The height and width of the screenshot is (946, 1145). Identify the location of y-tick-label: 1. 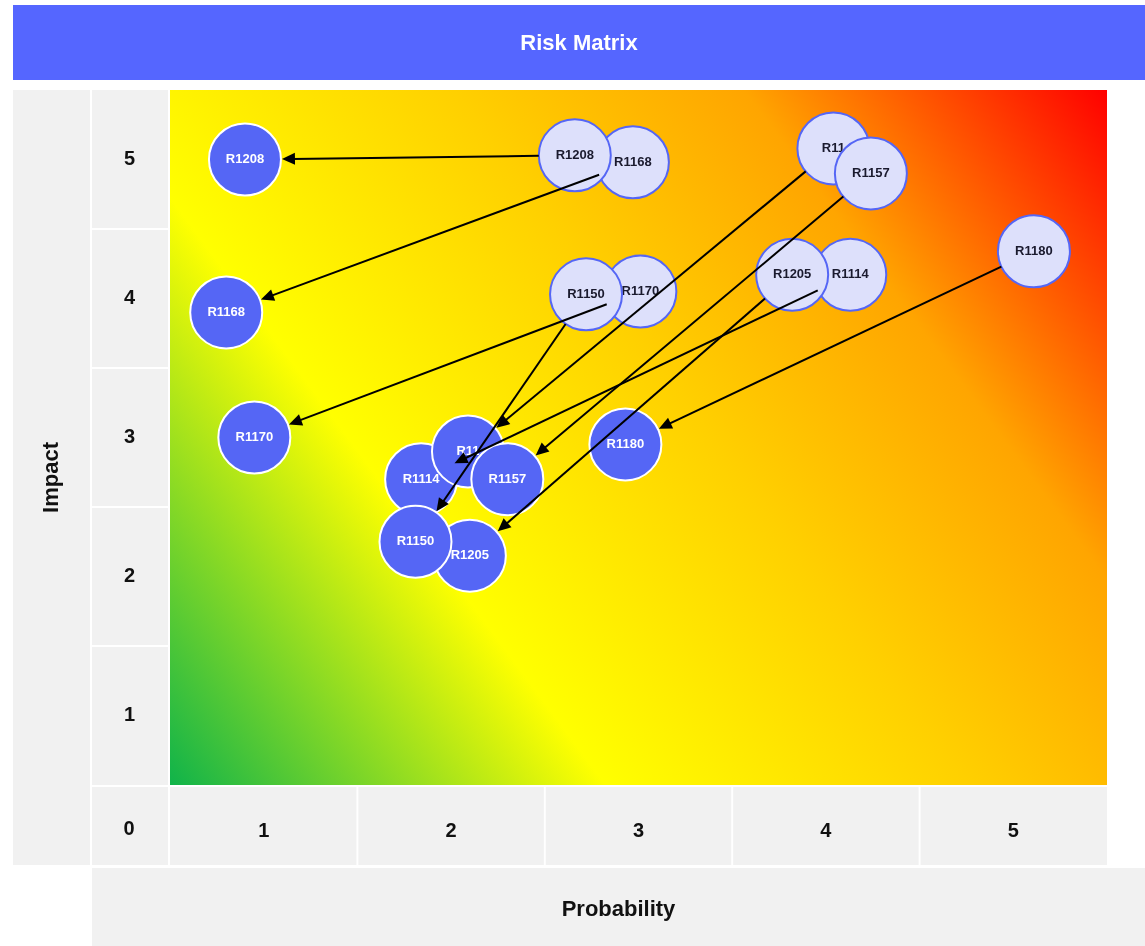
(129, 714).